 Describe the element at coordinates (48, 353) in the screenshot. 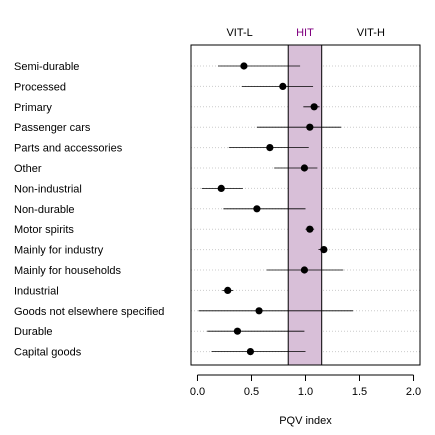

I see `category-label: Capital goods` at that location.